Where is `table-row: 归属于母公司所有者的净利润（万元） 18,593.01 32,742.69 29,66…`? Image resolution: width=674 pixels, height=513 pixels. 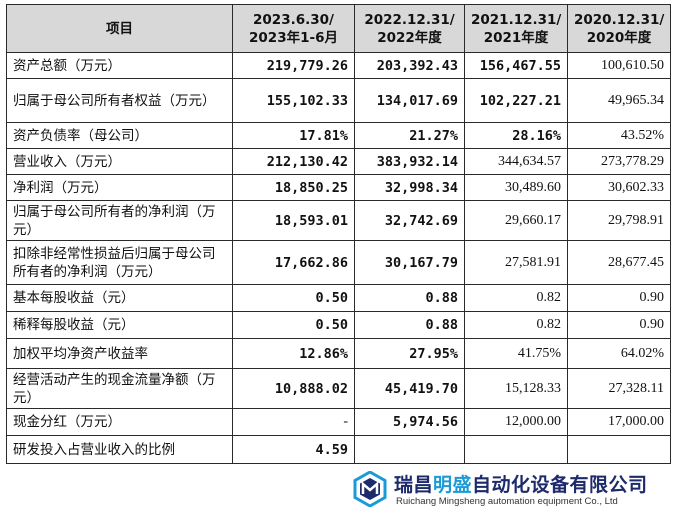 table-row: 归属于母公司所有者的净利润（万元） 18,593.01 32,742.69 29,66… is located at coordinates (338, 220).